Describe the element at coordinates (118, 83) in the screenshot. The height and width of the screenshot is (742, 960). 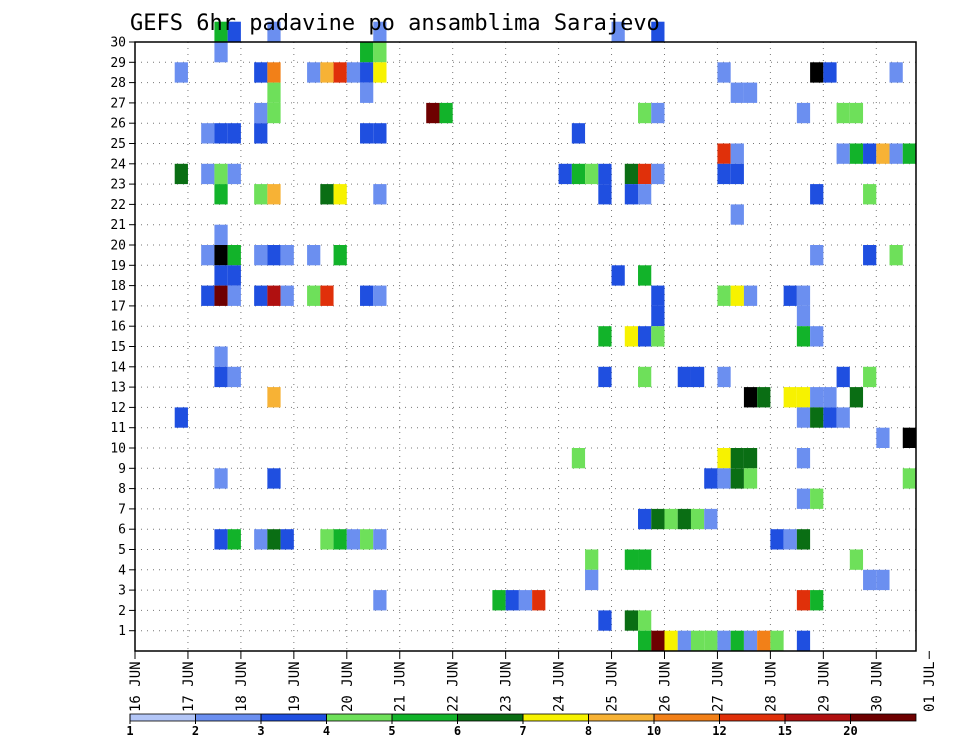
I see `y-tick-label: 28` at that location.